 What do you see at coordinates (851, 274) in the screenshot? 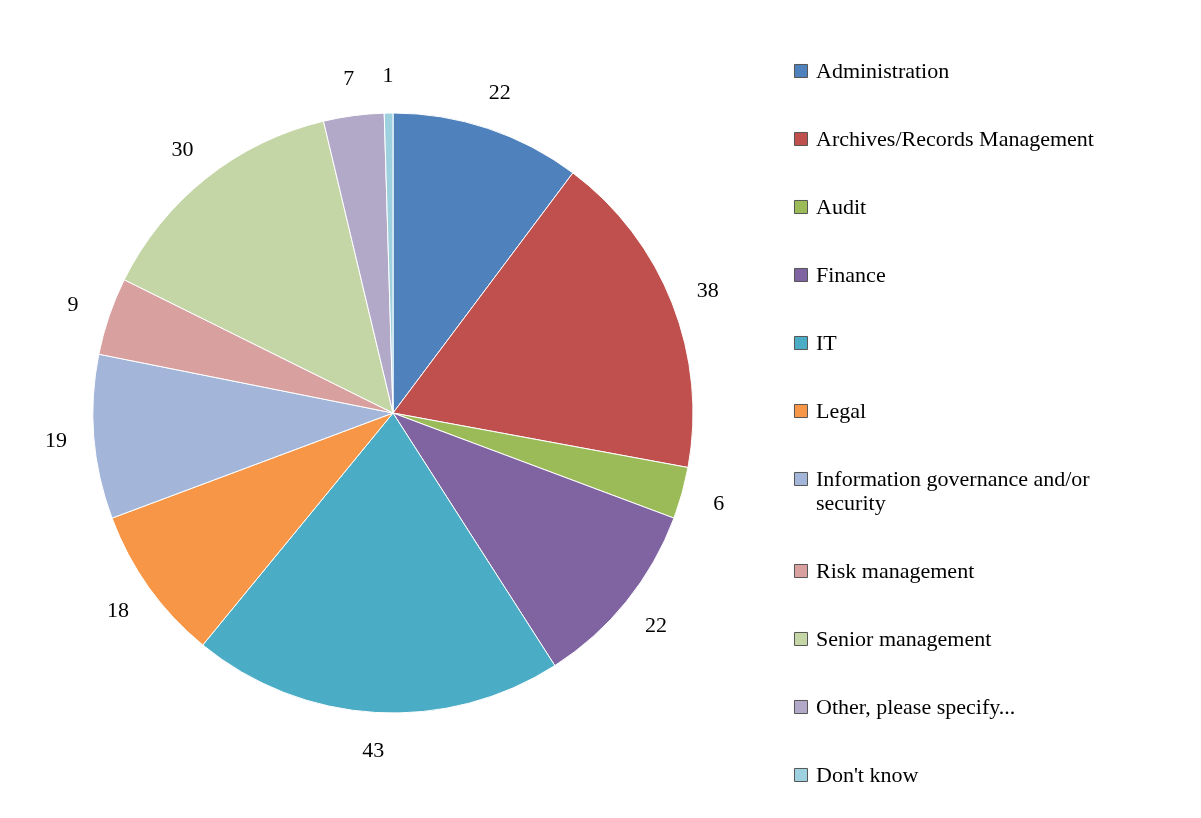
I see `legend-label: Finance` at bounding box center [851, 274].